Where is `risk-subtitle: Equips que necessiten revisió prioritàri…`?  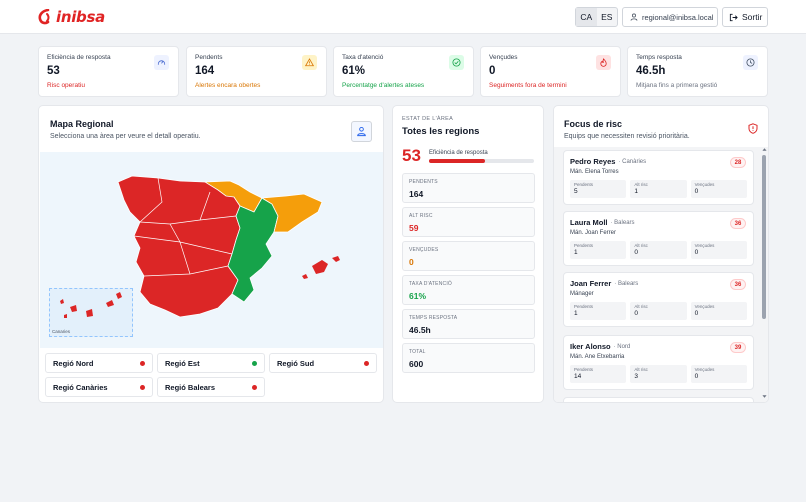
risk-subtitle: Equips que necessiten revisió prioritàri… is located at coordinates (627, 136).